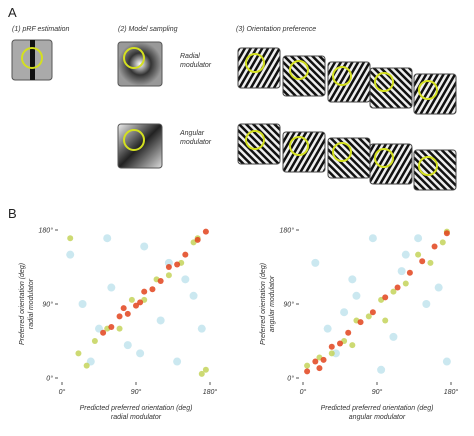 The height and width of the screenshot is (436, 474). What do you see at coordinates (190, 56) in the screenshot?
I see `modulator-label: Radial` at bounding box center [190, 56].